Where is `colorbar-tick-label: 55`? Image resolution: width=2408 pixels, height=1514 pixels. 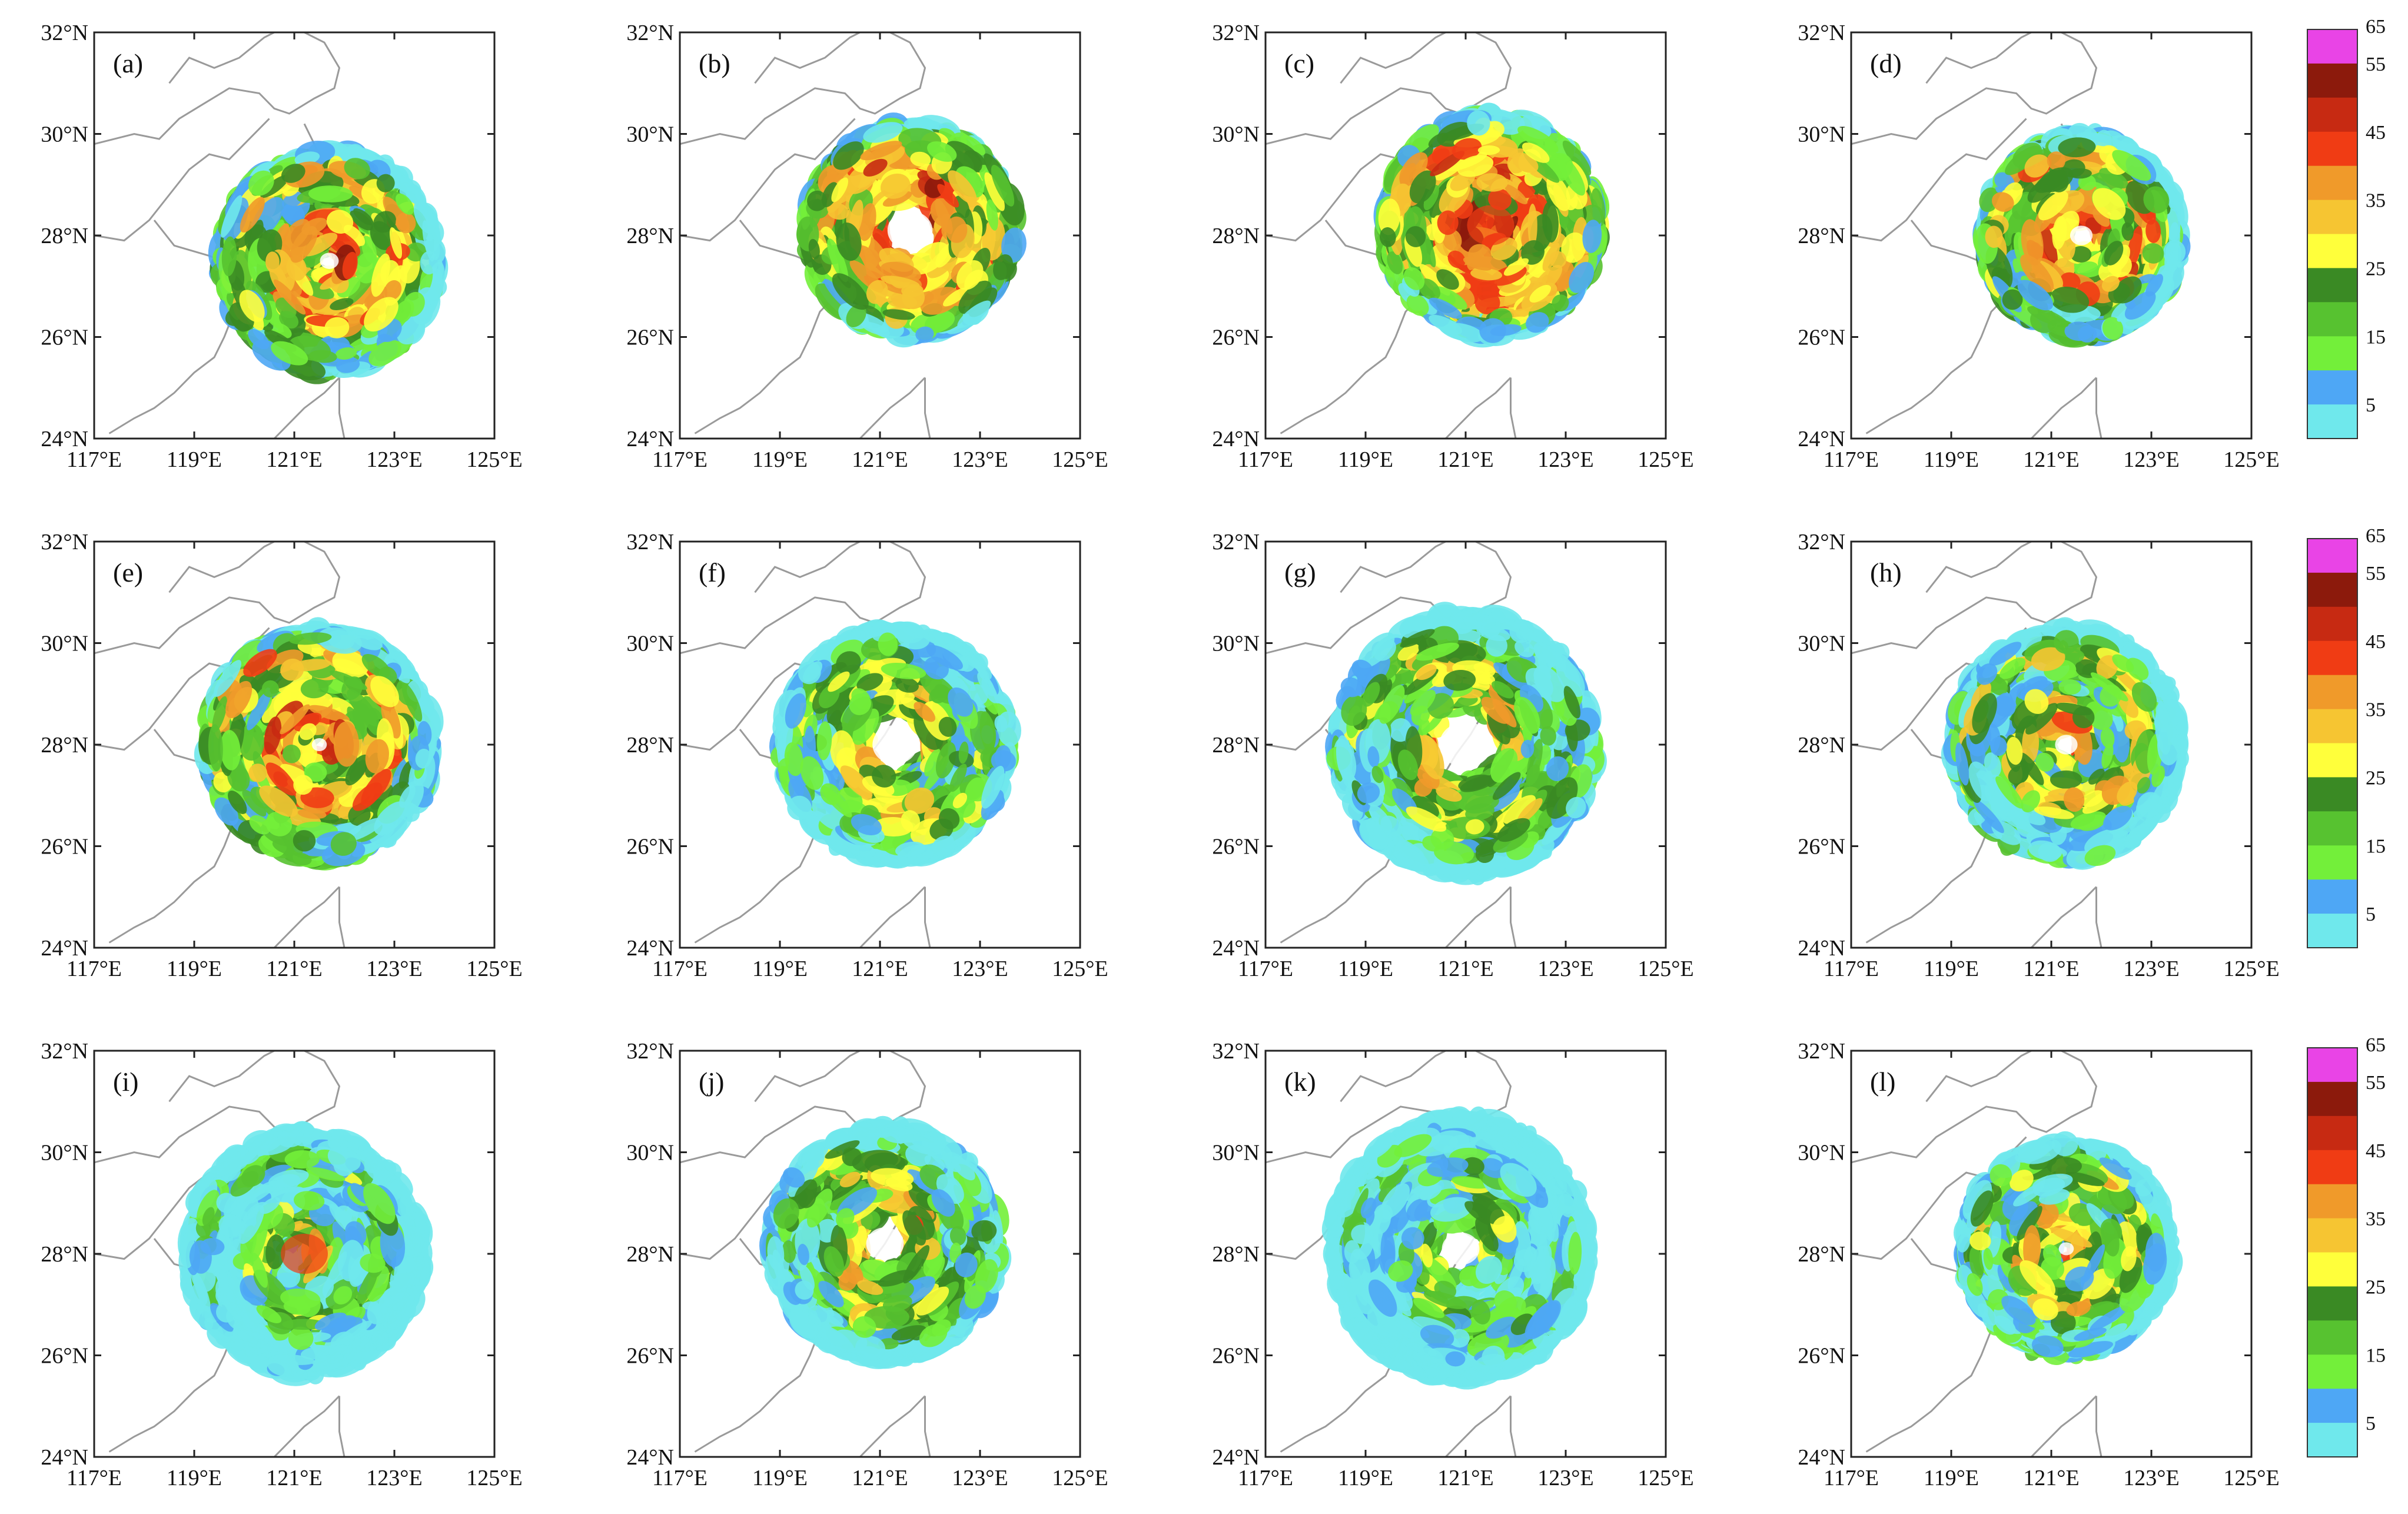
colorbar-tick-label: 55 is located at coordinates (2376, 1083).